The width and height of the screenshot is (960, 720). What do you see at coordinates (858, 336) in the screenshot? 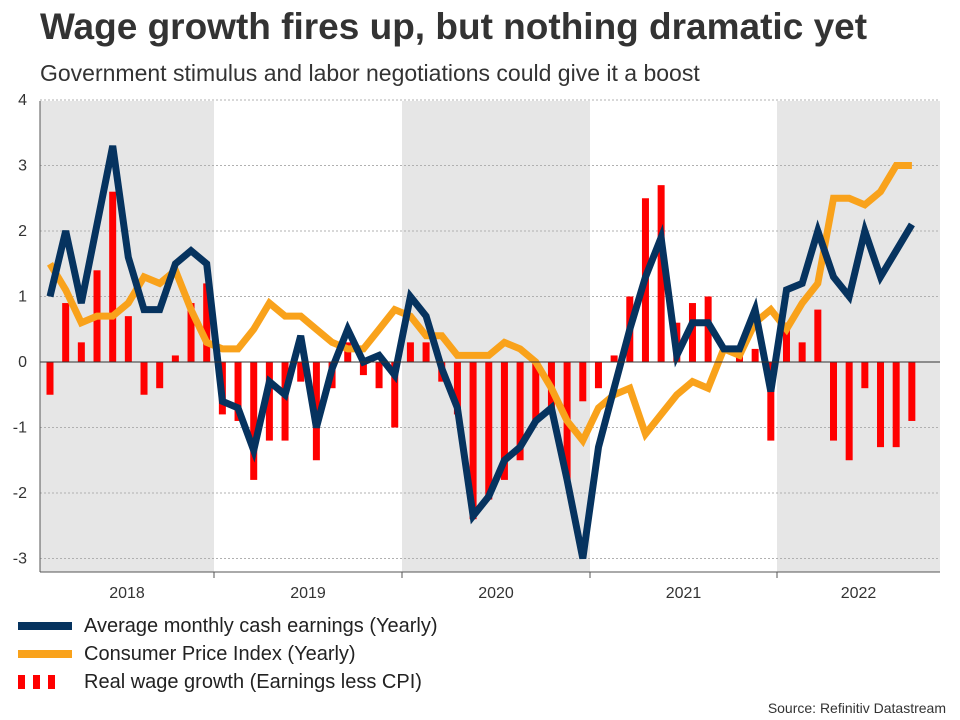
I see `shaded-band-2022` at bounding box center [858, 336].